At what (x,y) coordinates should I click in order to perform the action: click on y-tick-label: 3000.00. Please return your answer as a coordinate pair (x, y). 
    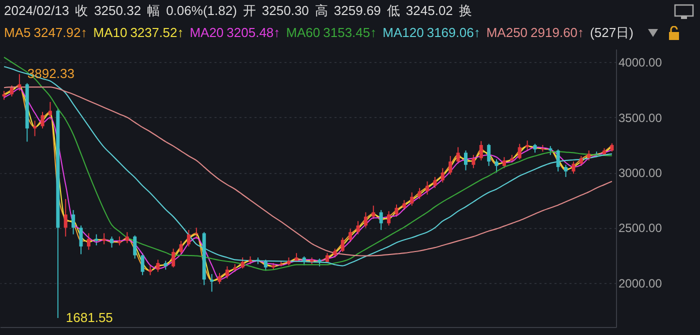
    Looking at the image, I should click on (640, 173).